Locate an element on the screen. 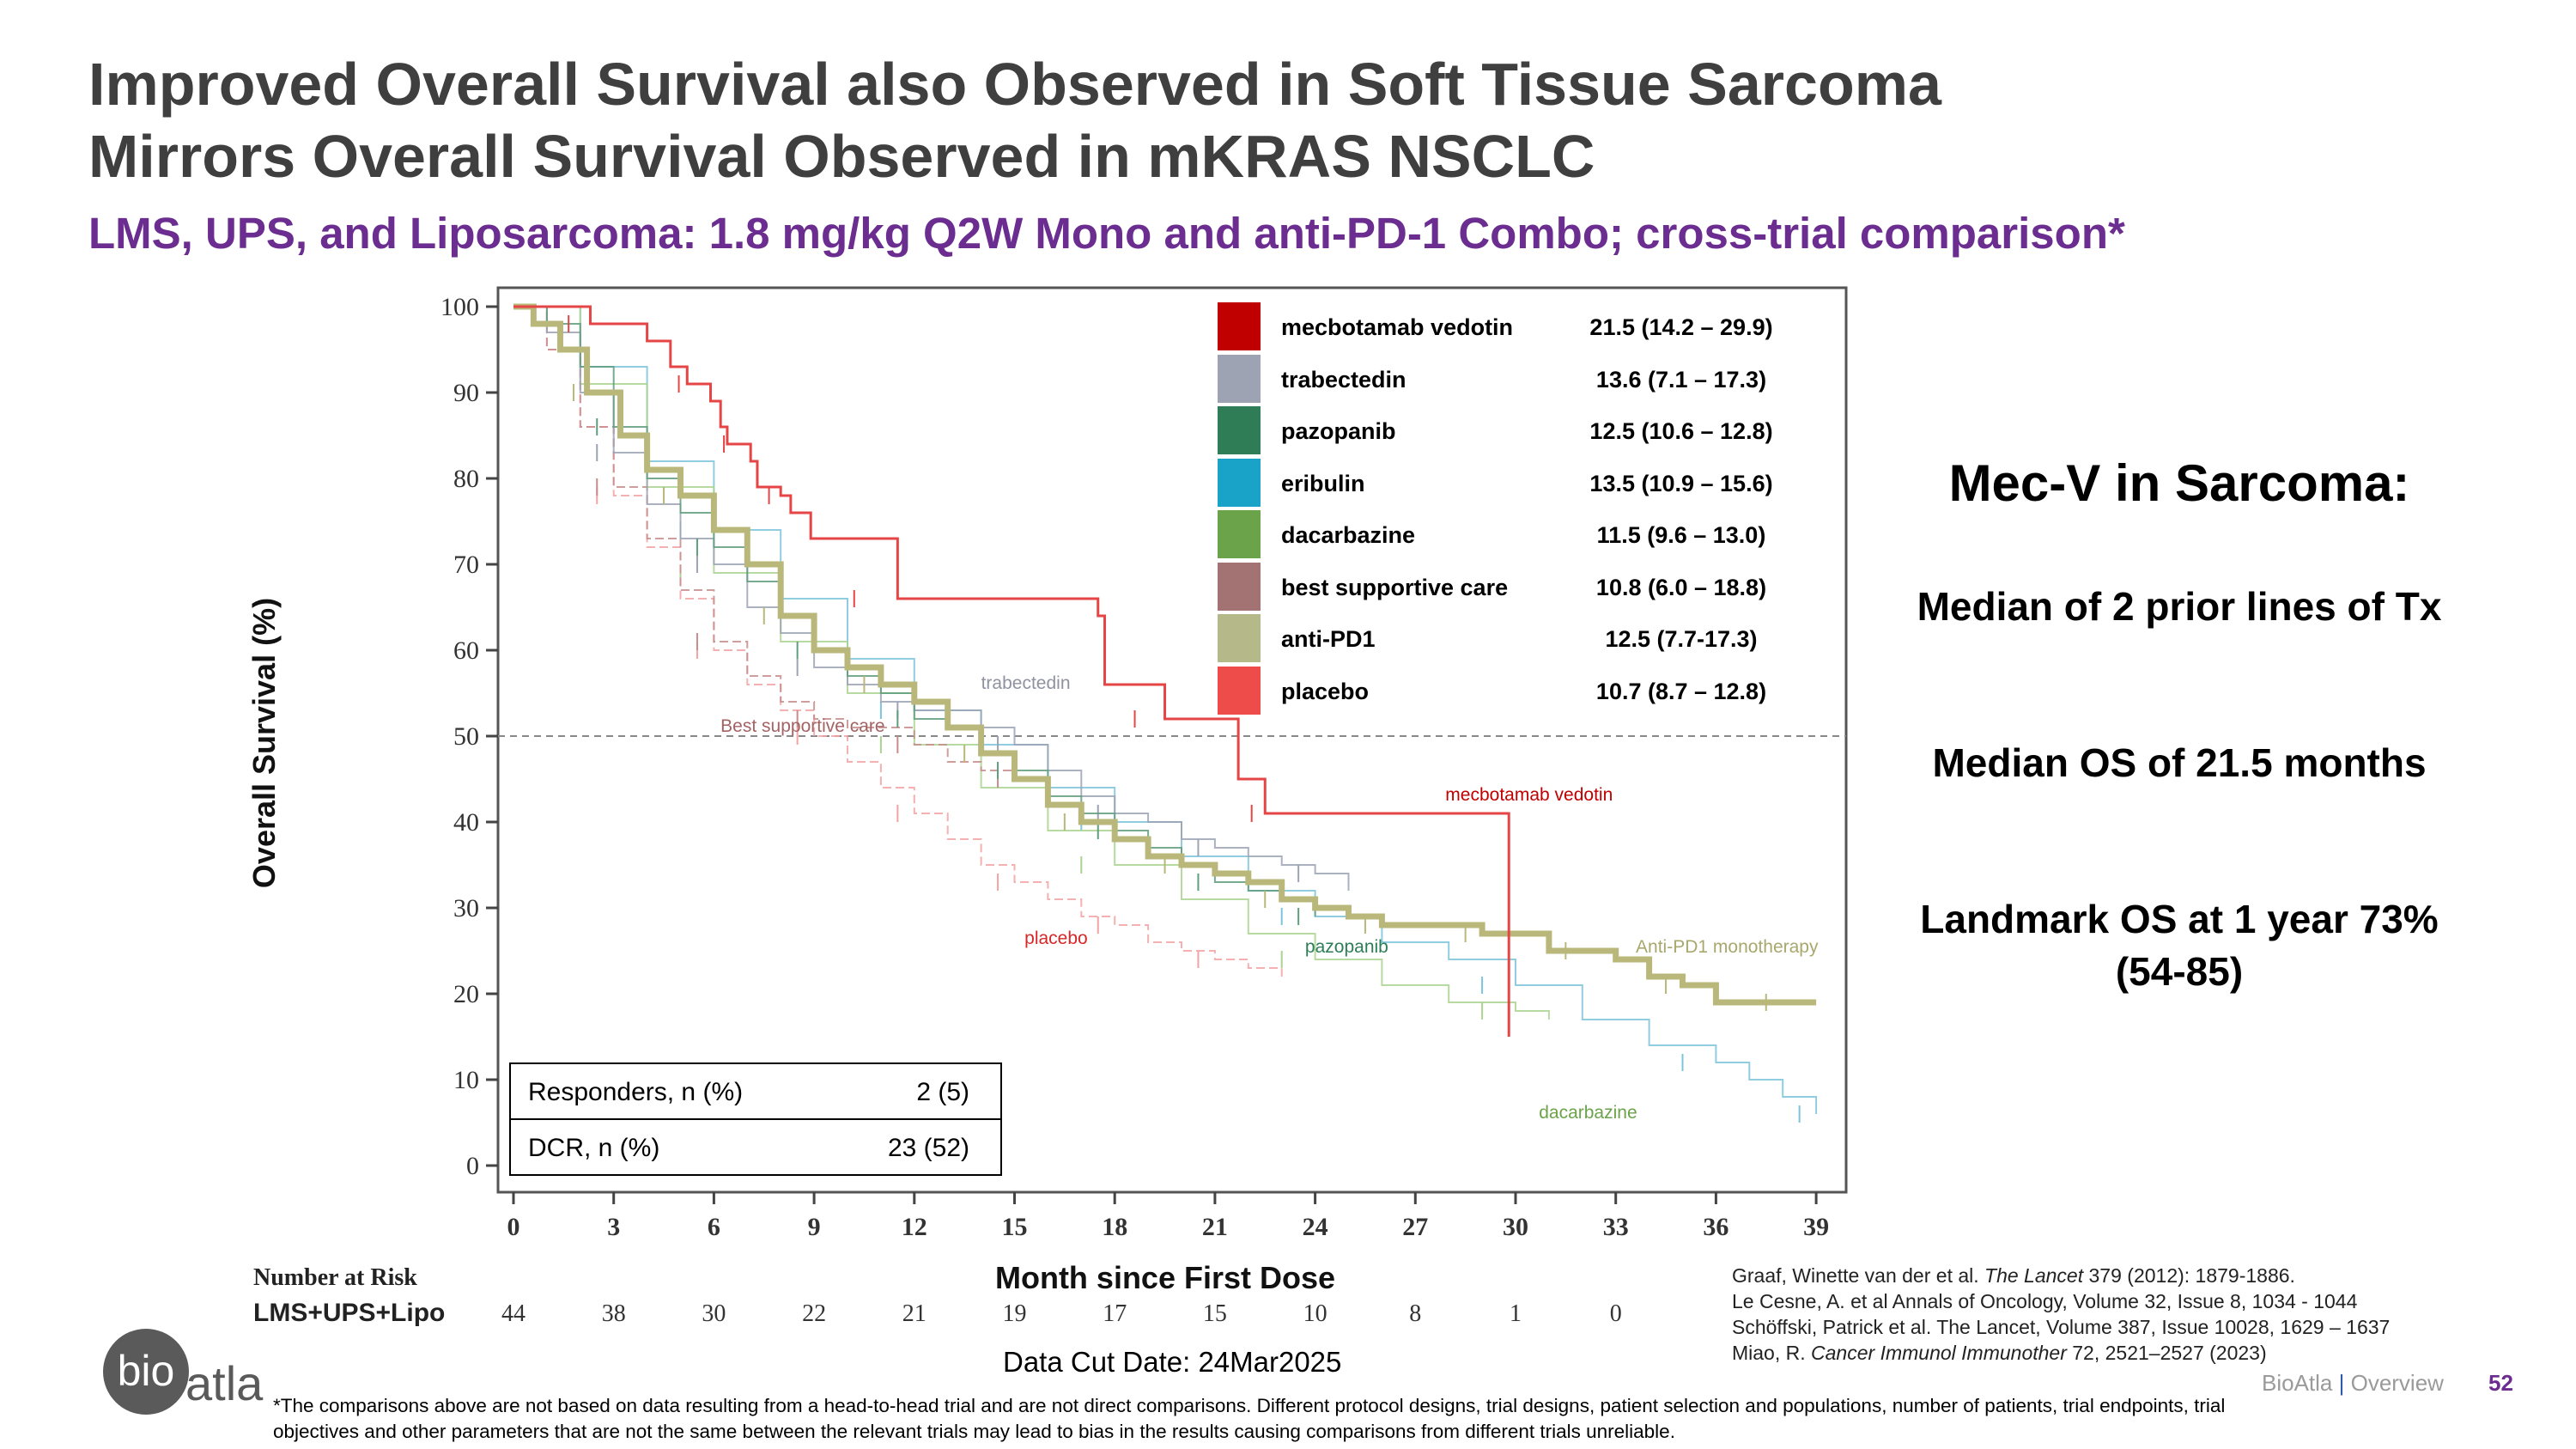 Image resolution: width=2576 pixels, height=1449 pixels. sidebar-heading: Mec-V in Sarcoma: is located at coordinates (2179, 483).